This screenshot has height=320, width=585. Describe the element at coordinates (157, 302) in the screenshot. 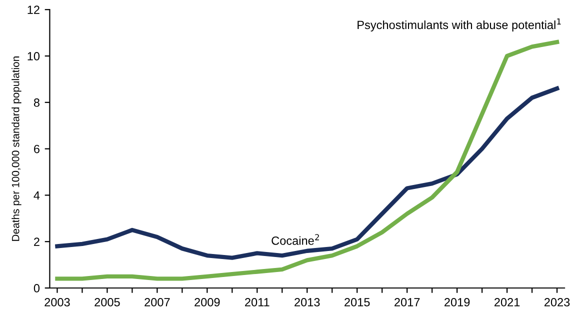

I see `x-tick-label: 2007` at that location.